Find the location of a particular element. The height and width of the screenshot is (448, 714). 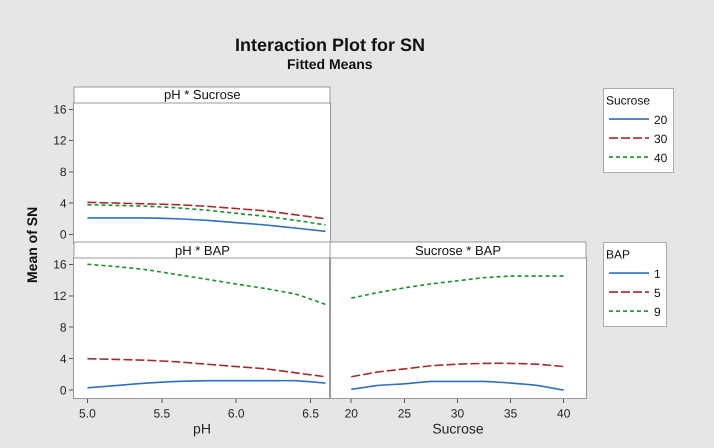

x-tick-label: 6.5 is located at coordinates (311, 413).